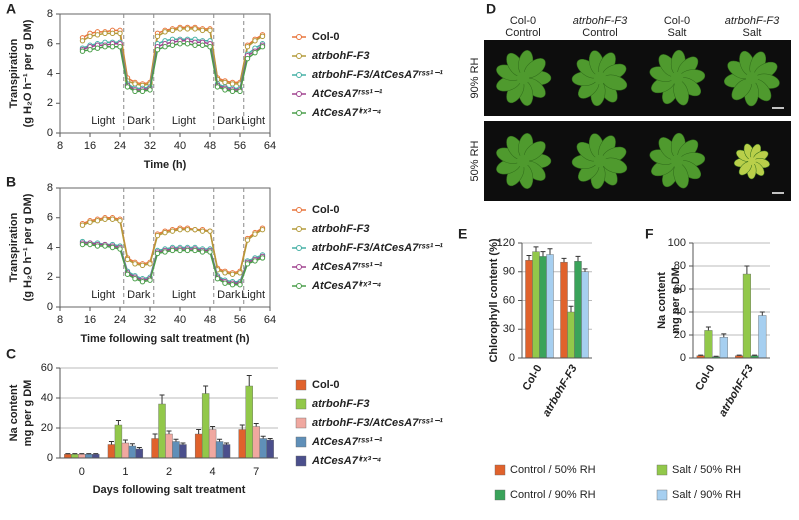  Describe the element at coordinates (340, 229) in the screenshot. I see `legend-label: atrbohF-F3` at that location.